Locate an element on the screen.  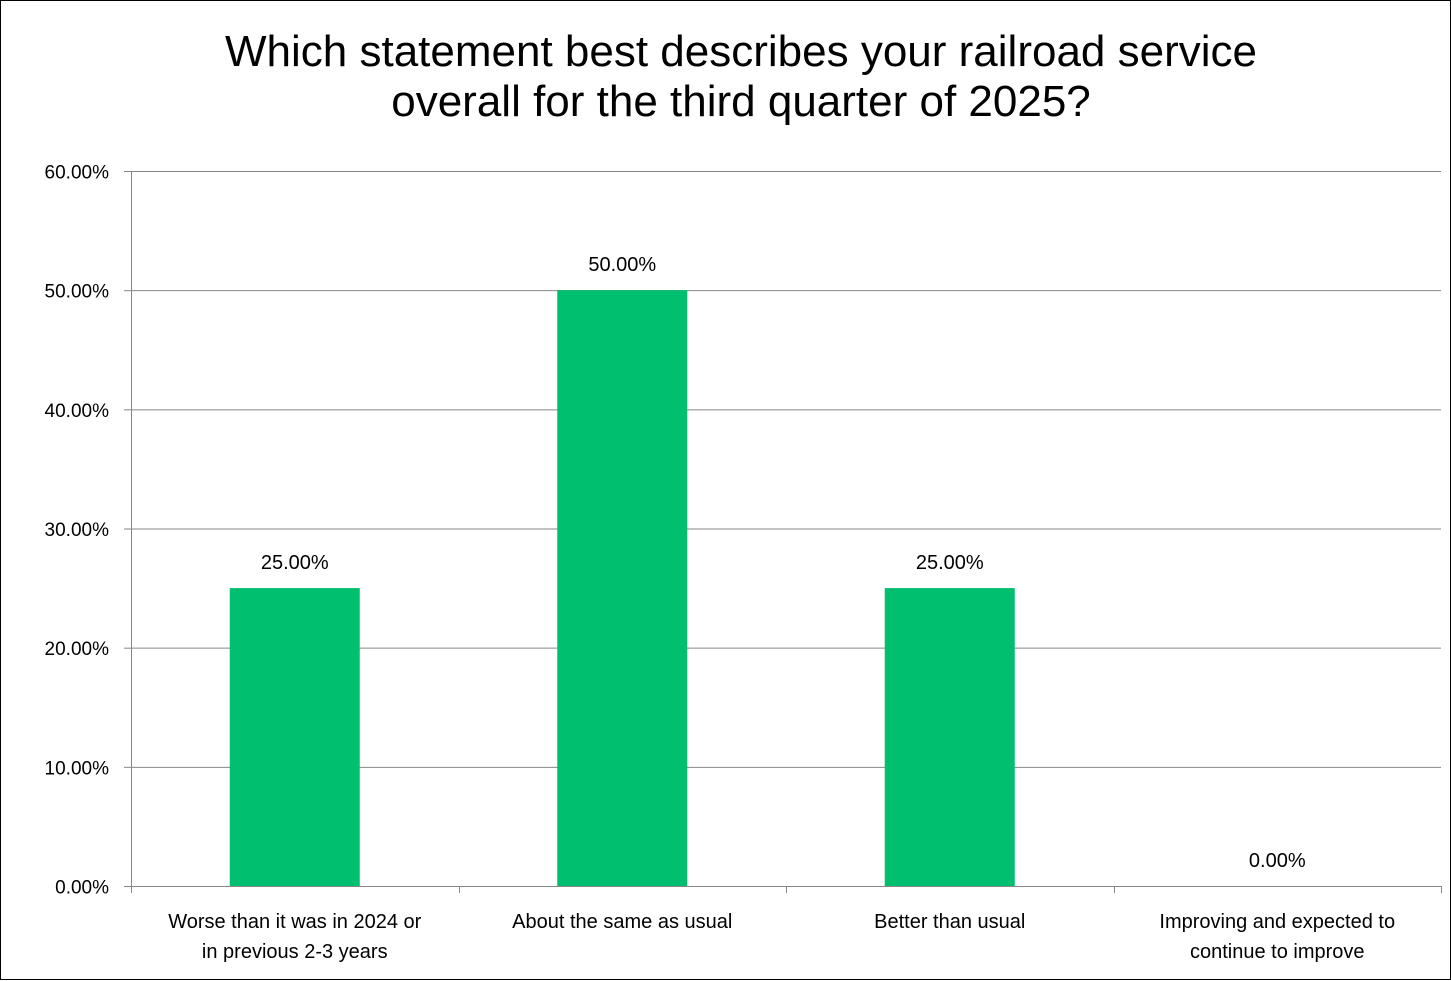
y-tick-label: 20.00% is located at coordinates (77, 649).